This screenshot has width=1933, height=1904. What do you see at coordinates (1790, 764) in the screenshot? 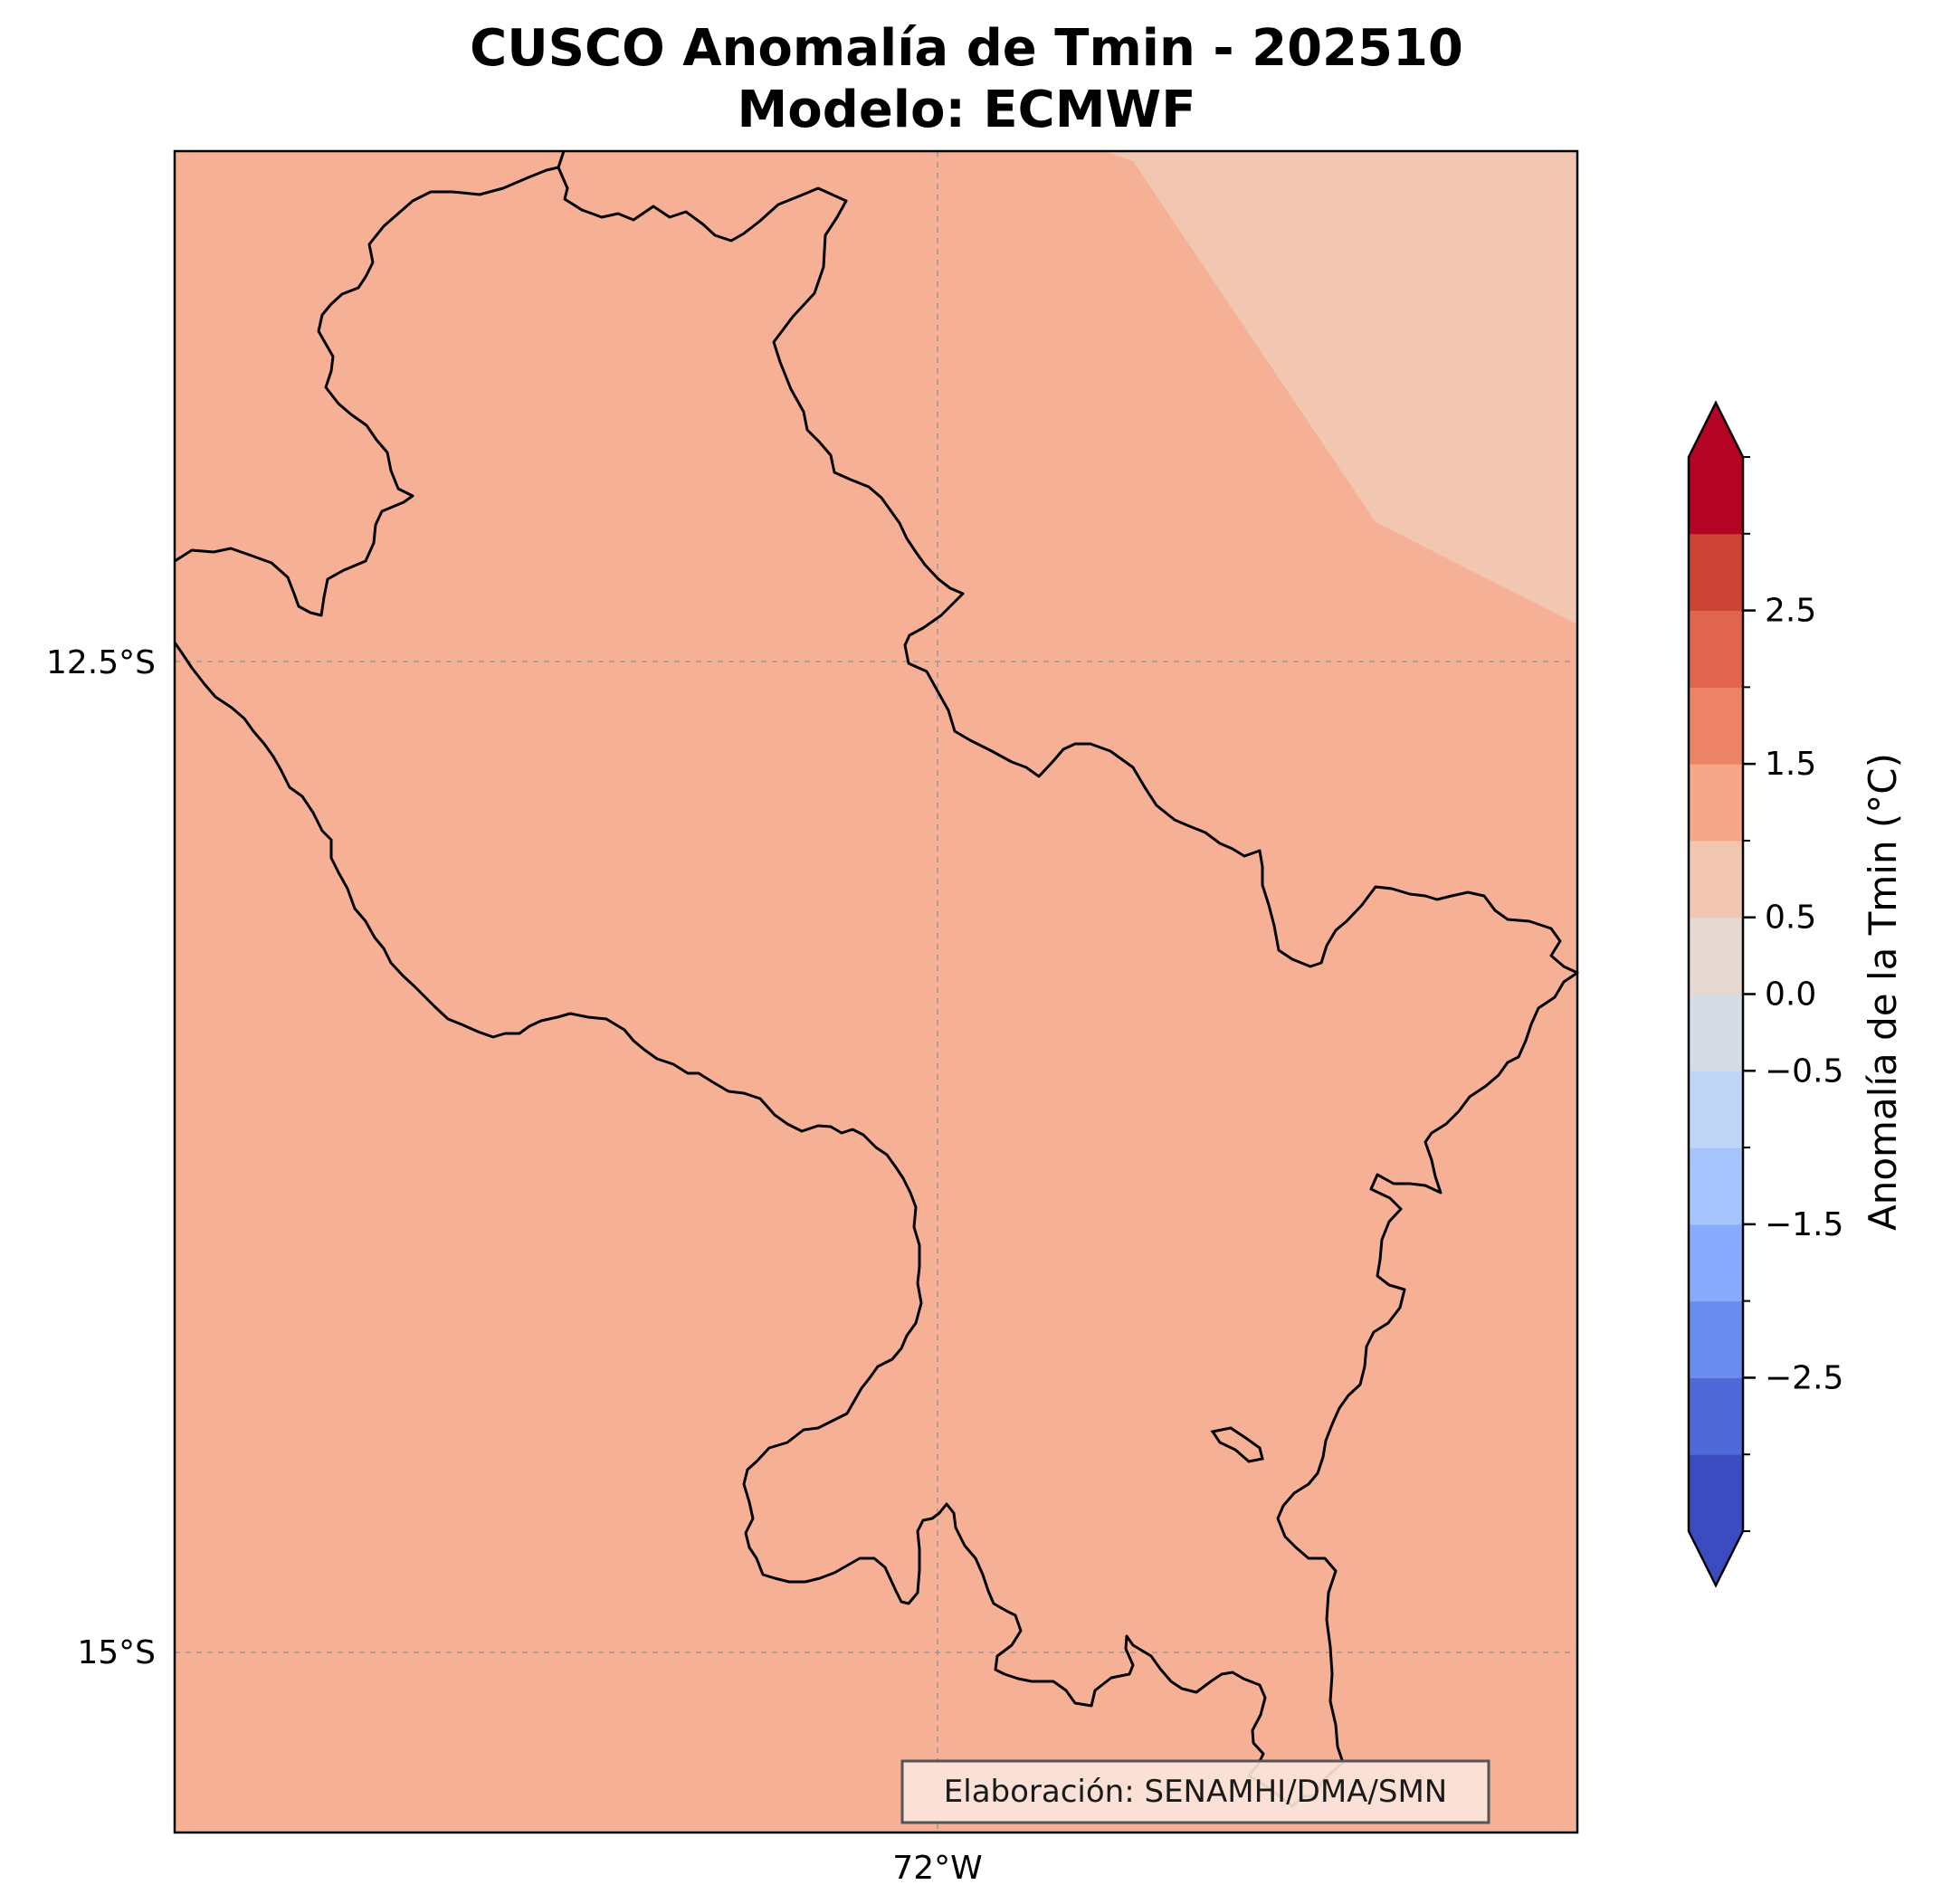
I see `colorbar-tick-label: 1.5` at bounding box center [1790, 764].